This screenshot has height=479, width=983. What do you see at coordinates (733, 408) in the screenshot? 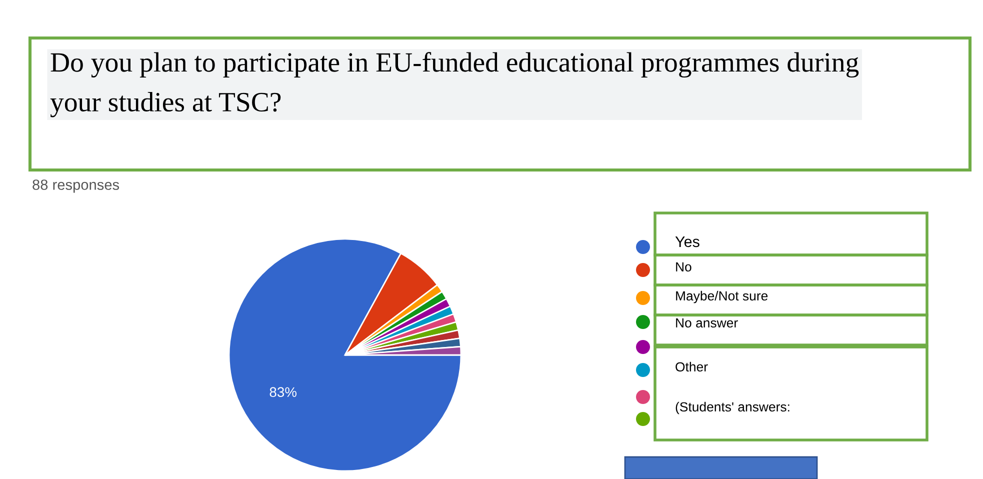
I see `text: (Students' answers:` at bounding box center [733, 408].